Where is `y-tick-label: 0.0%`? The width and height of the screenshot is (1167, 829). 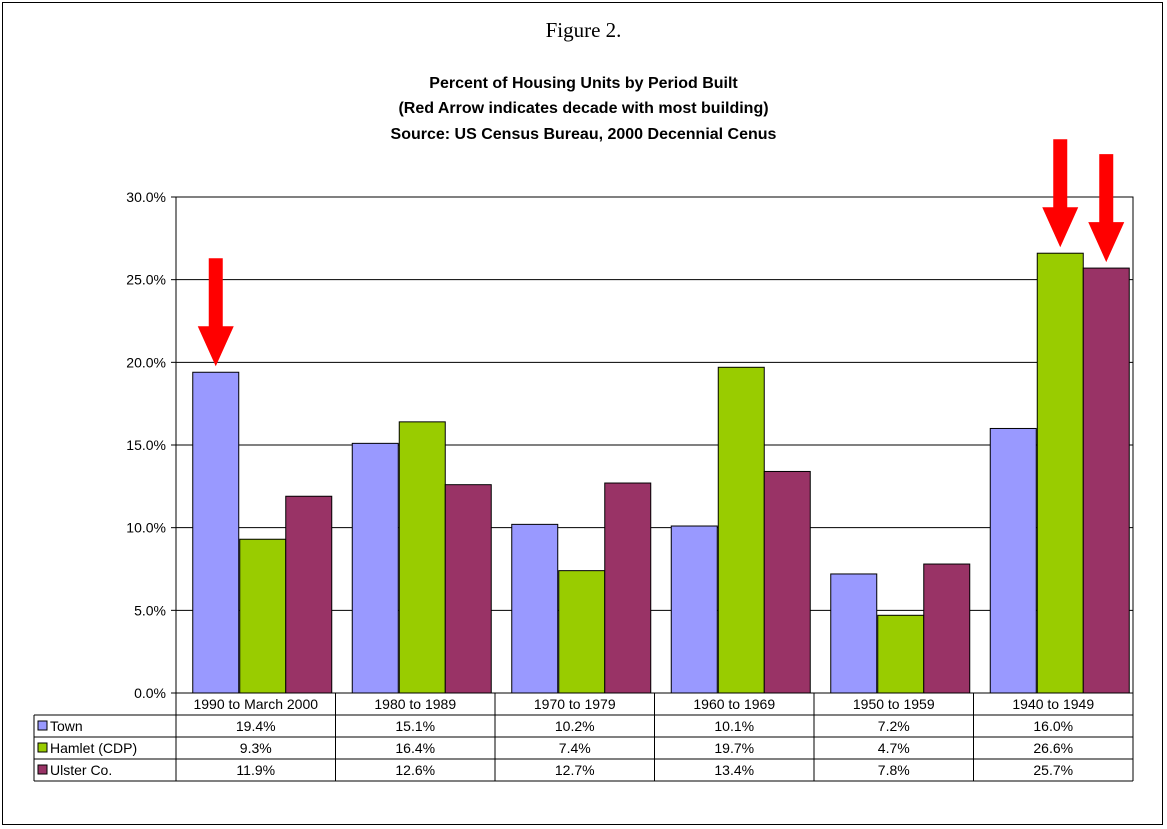
y-tick-label: 0.0% is located at coordinates (150, 693).